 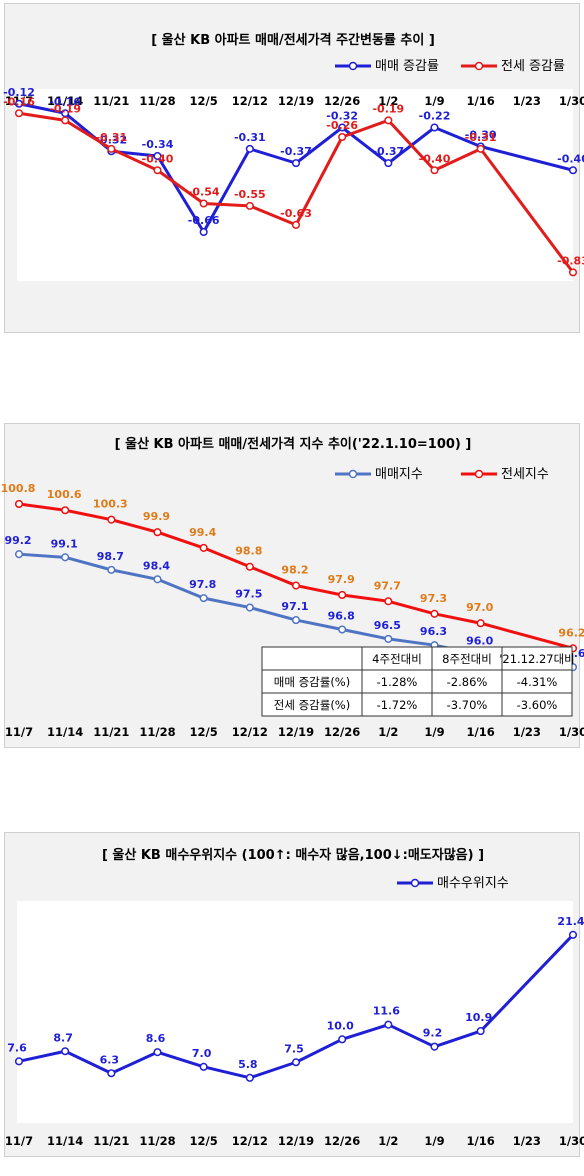 I want to click on table-cell: 매매 증감률(%), so click(x=312, y=682).